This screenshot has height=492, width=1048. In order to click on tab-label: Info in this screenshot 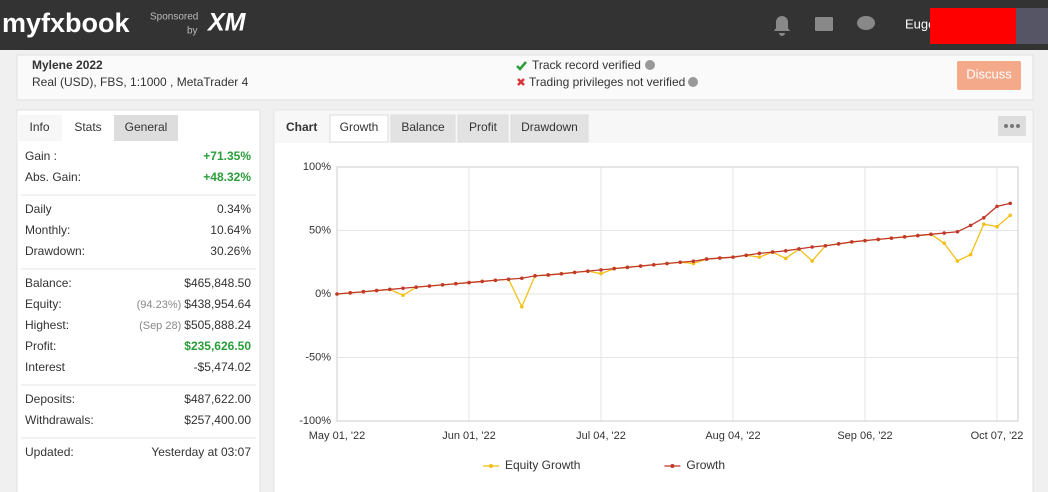, I will do `click(39, 127)`.